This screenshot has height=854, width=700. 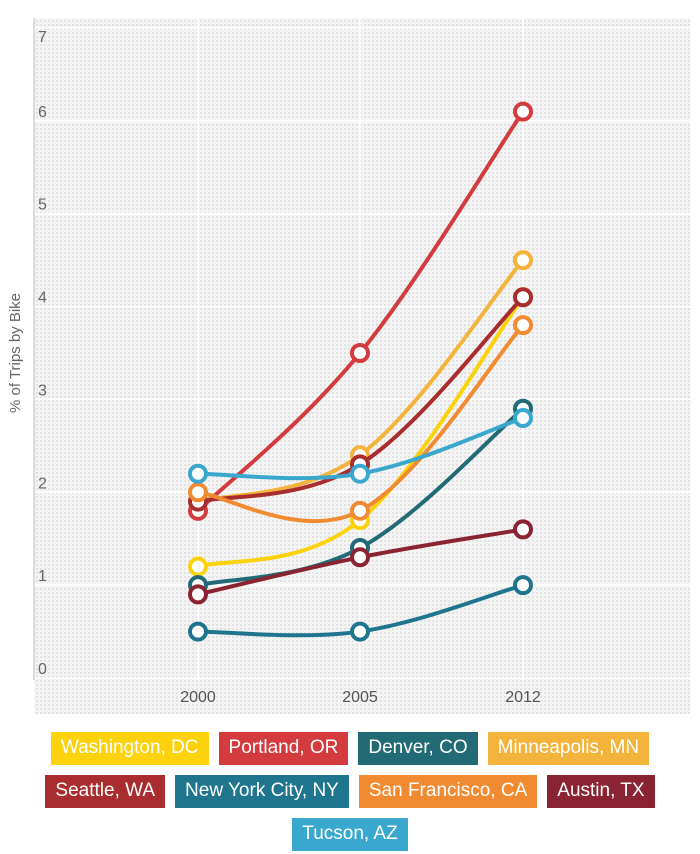 I want to click on legend-item-denver: Denver, CO, so click(x=418, y=748).